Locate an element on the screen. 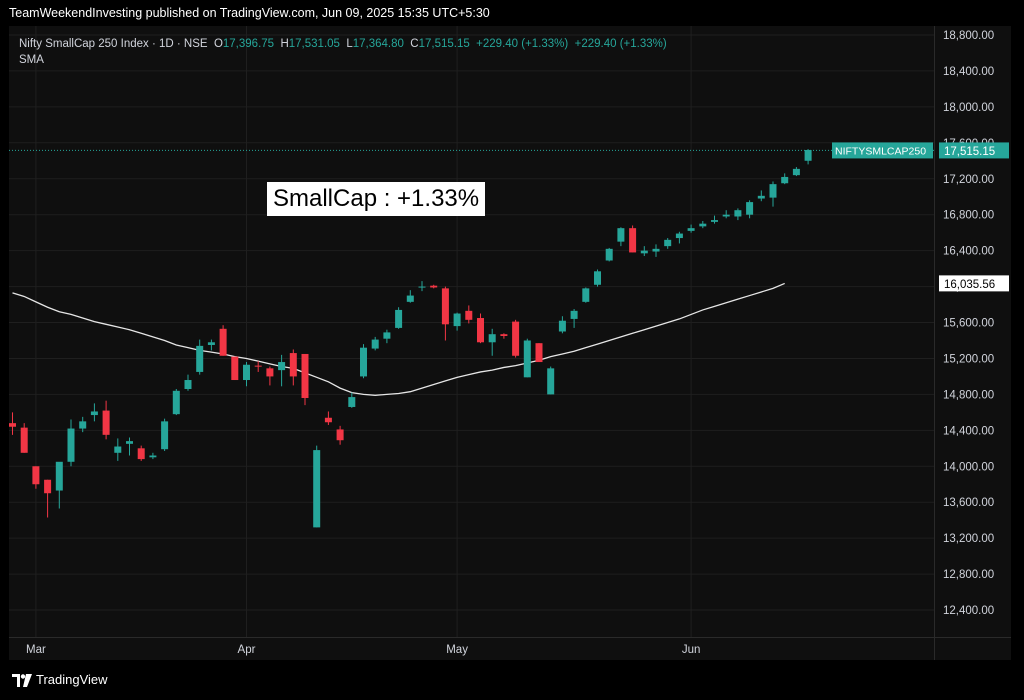 The width and height of the screenshot is (1024, 700). y-tick-label: 15,600.00 is located at coordinates (968, 324).